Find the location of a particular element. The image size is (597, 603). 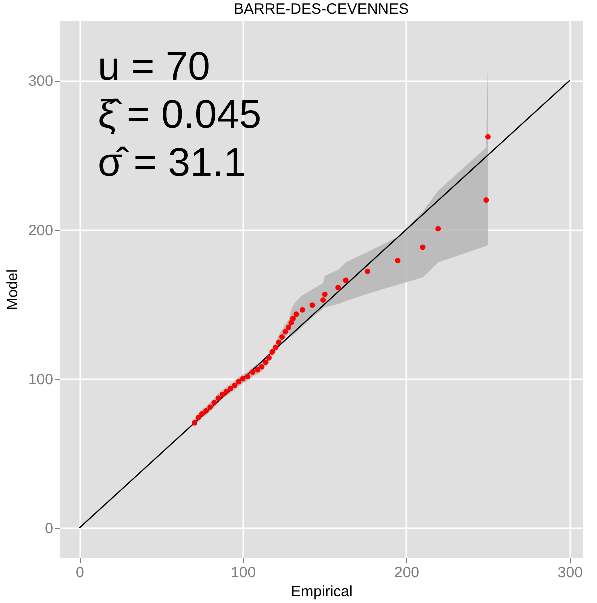

x-axis-title: Empirical is located at coordinates (322, 592).